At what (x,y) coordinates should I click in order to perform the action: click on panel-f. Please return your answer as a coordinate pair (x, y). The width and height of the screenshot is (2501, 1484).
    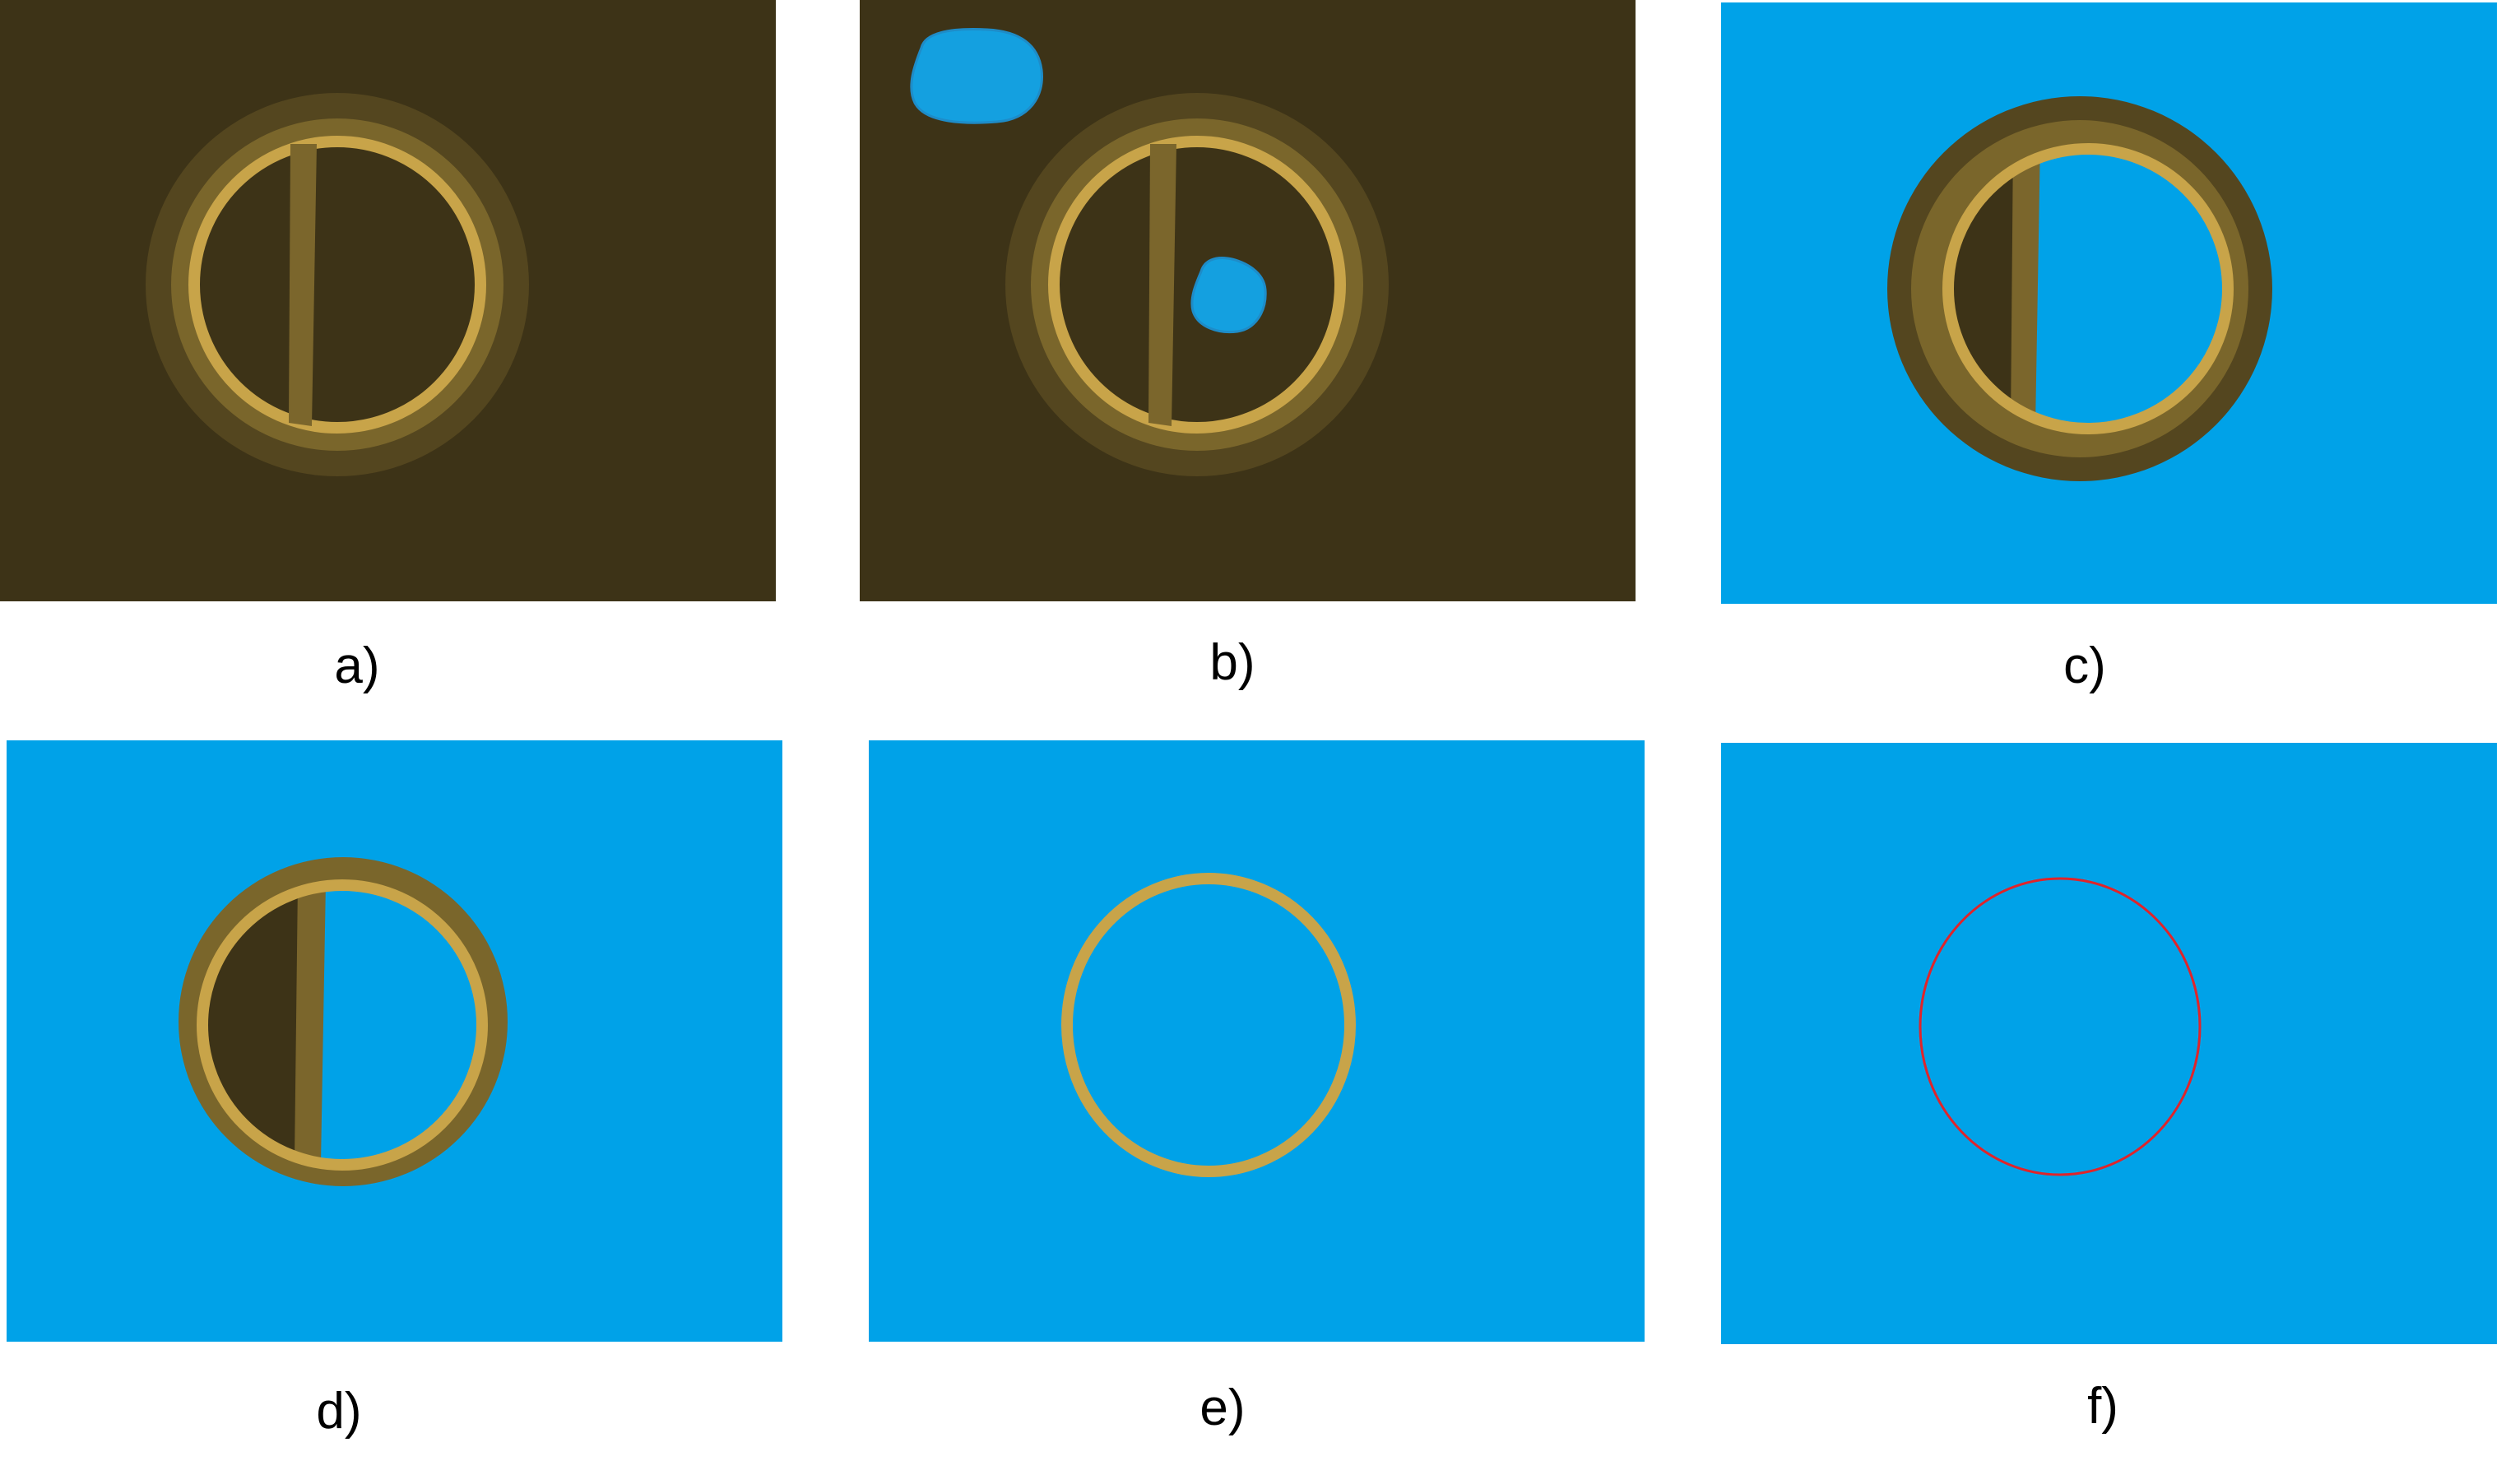
    Looking at the image, I should click on (2109, 1043).